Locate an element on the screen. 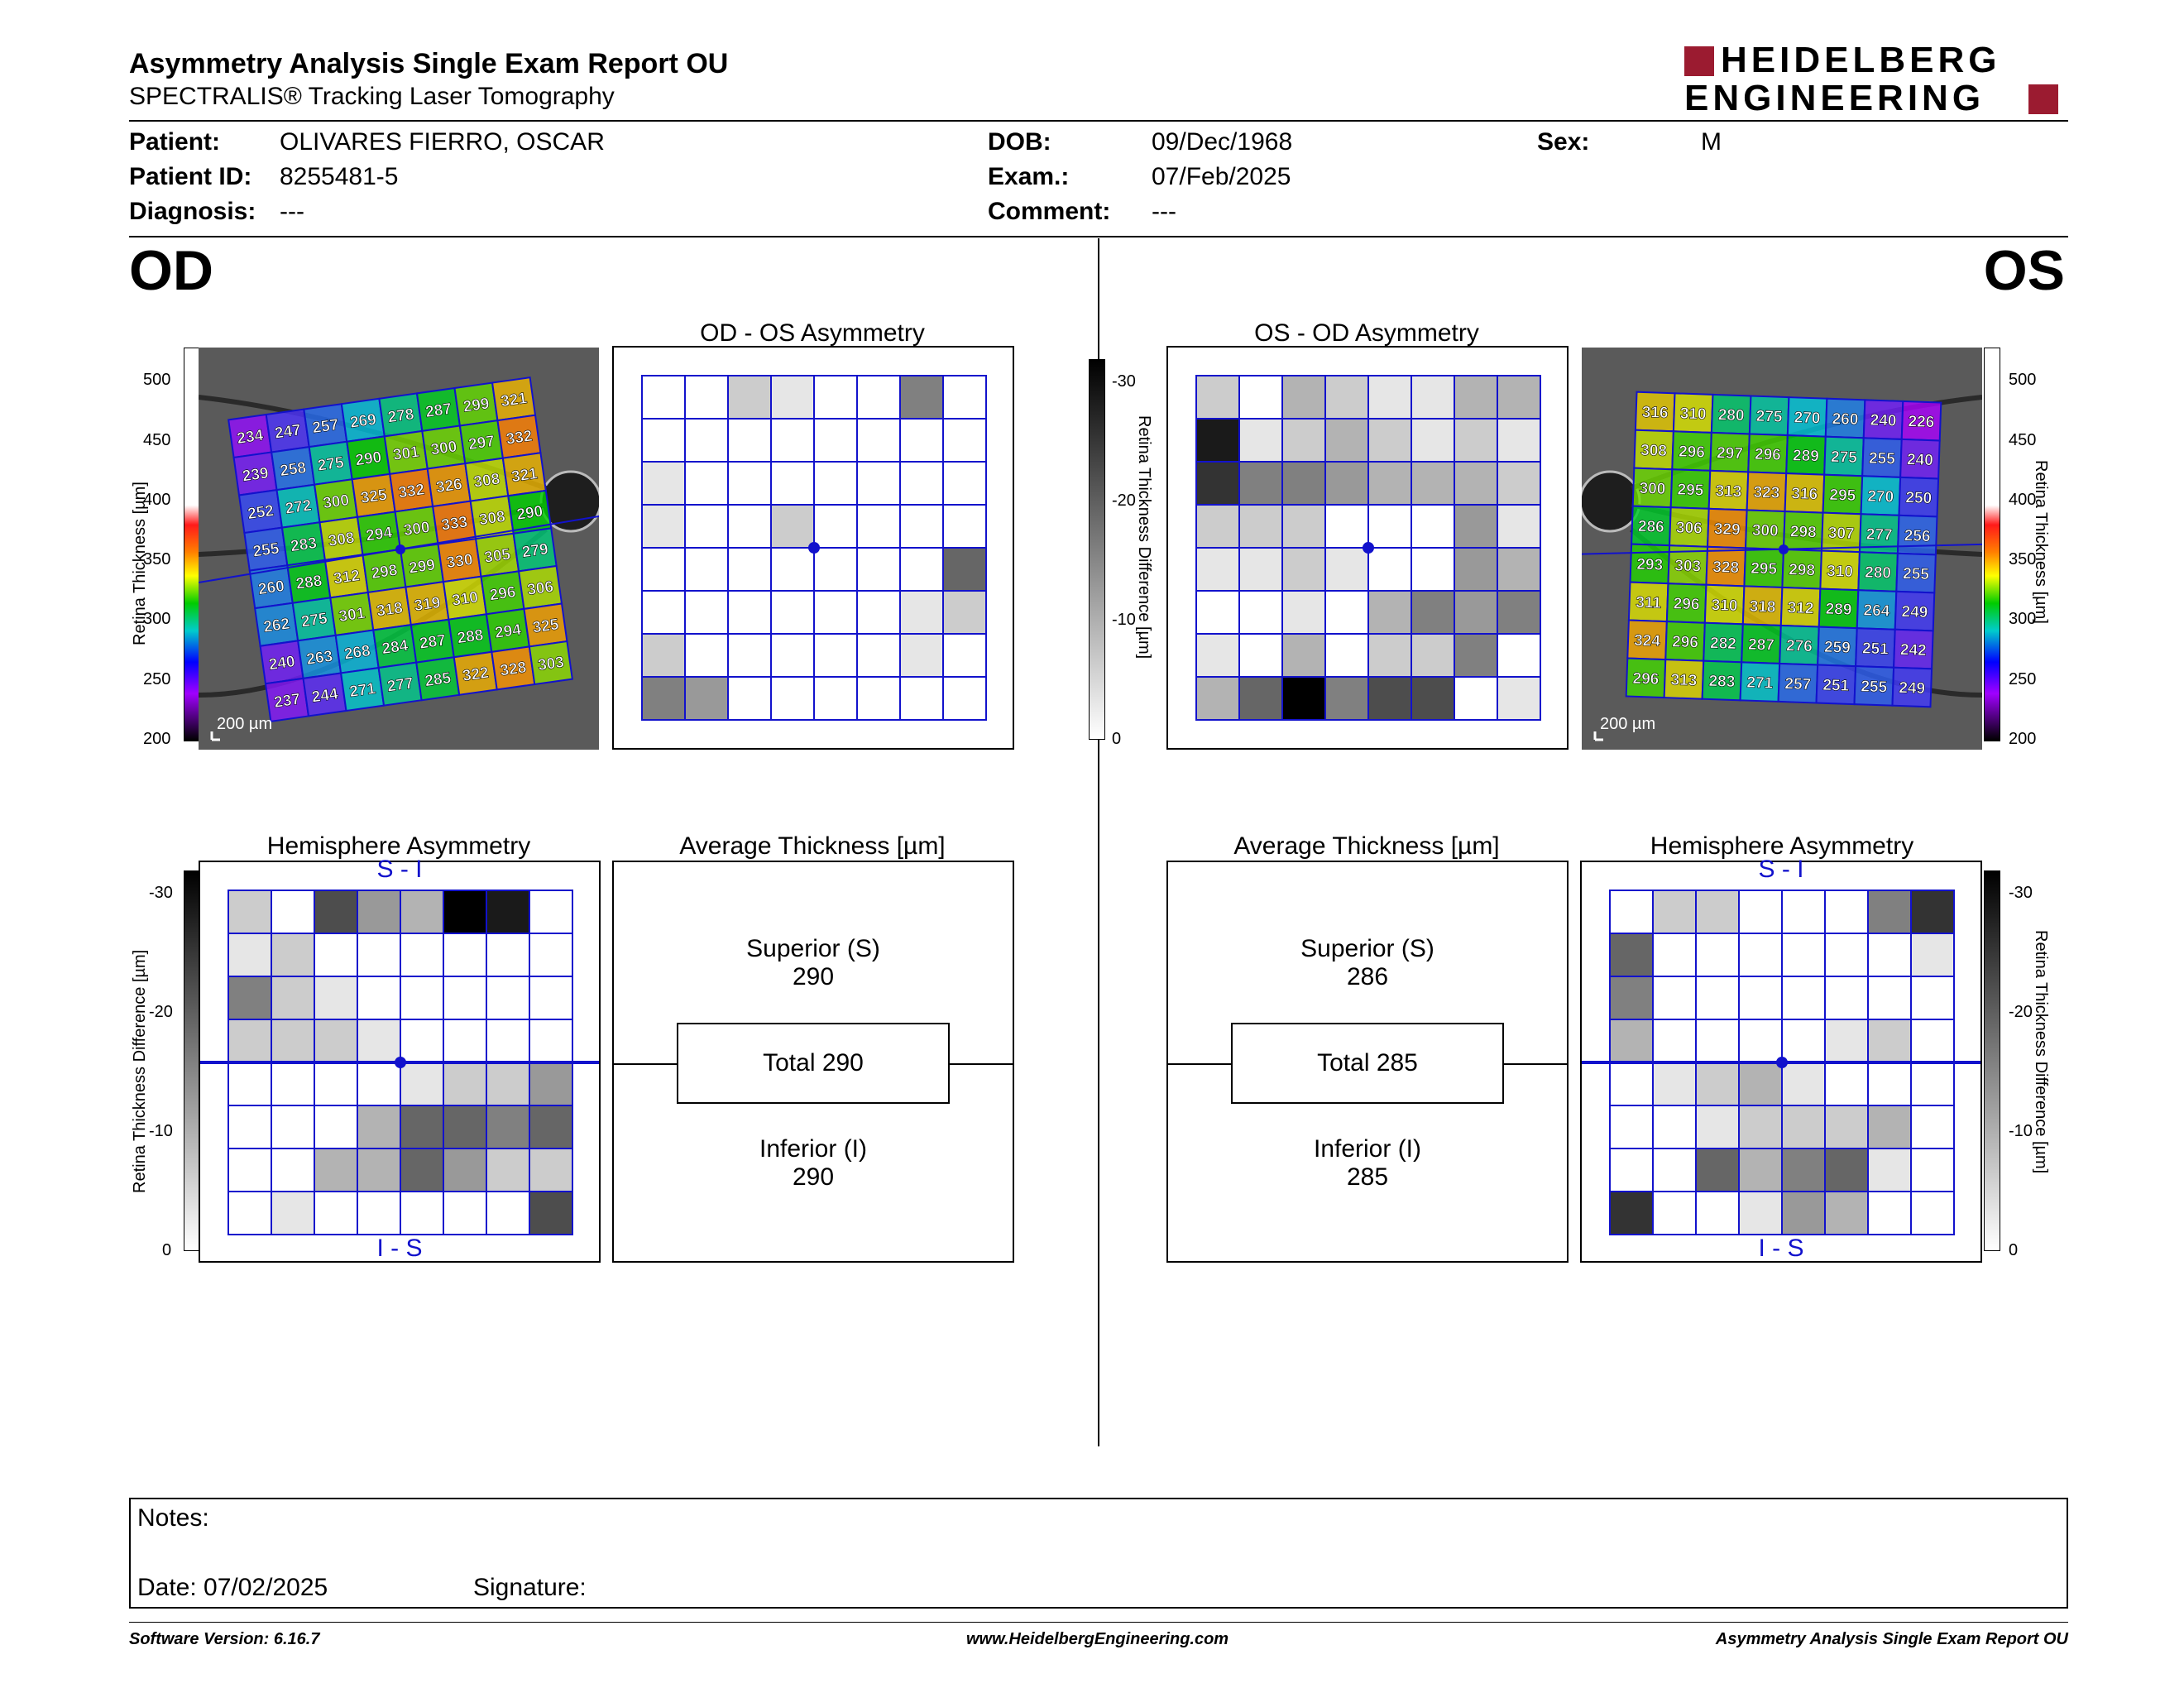 The image size is (2184, 1688). thickness-value: 299 is located at coordinates (422, 566).